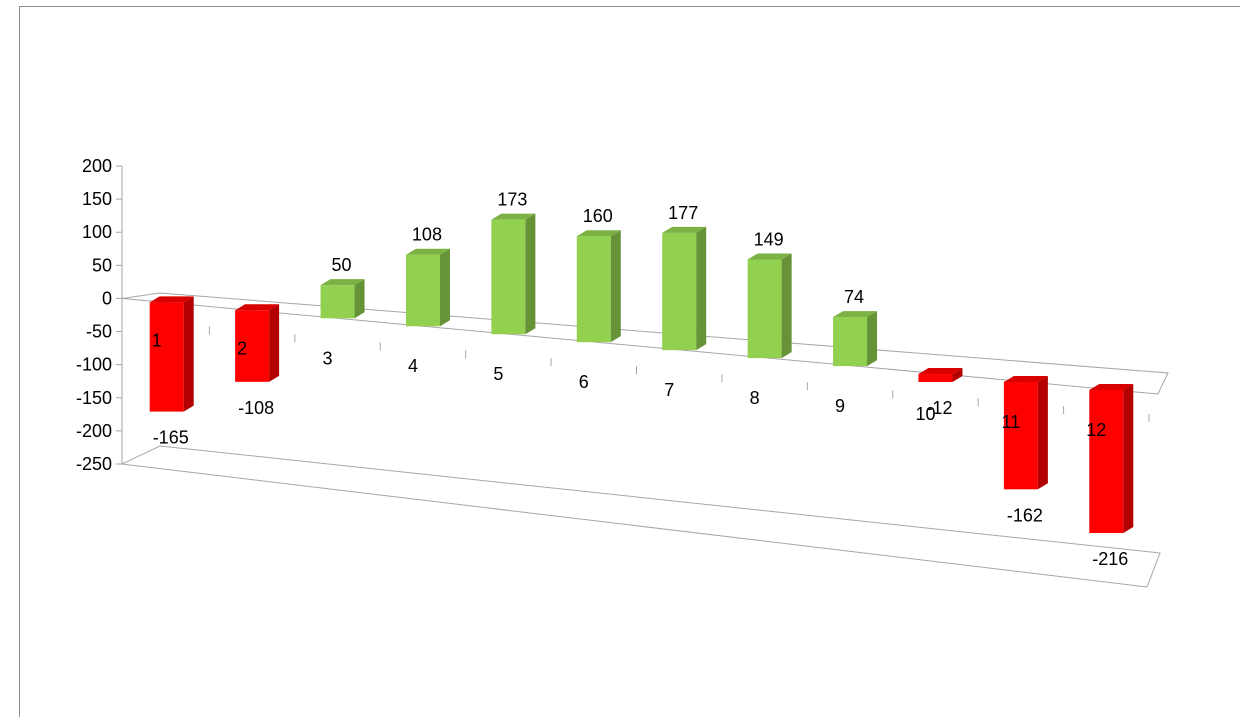 This screenshot has width=1240, height=717. What do you see at coordinates (683, 213) in the screenshot?
I see `data-label-7: 177` at bounding box center [683, 213].